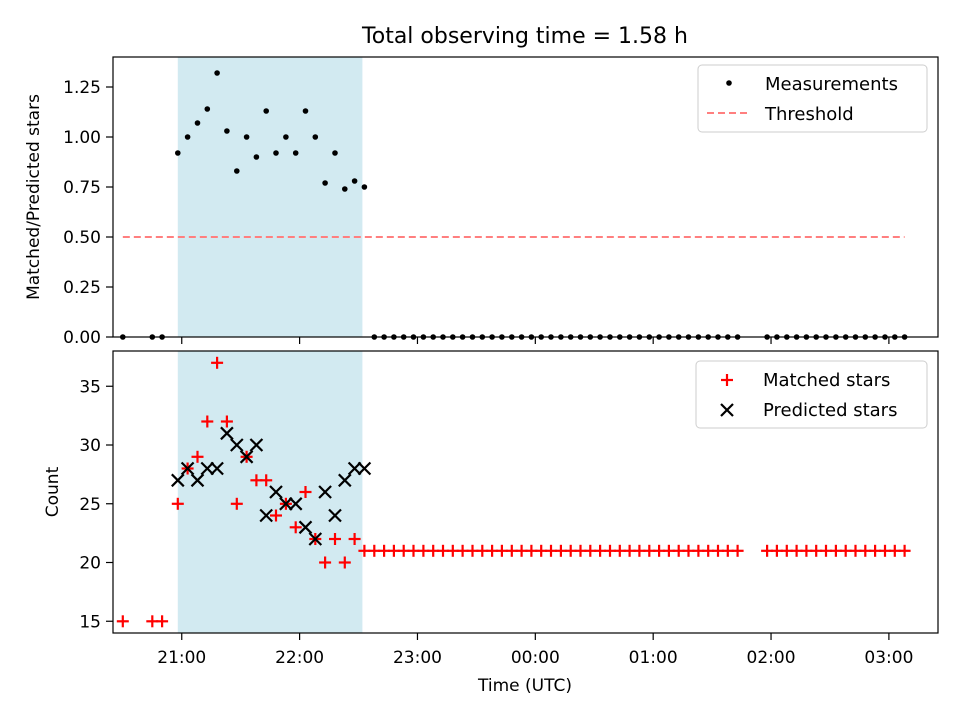  Describe the element at coordinates (90, 622) in the screenshot. I see `count-y-tick-label: 15` at that location.